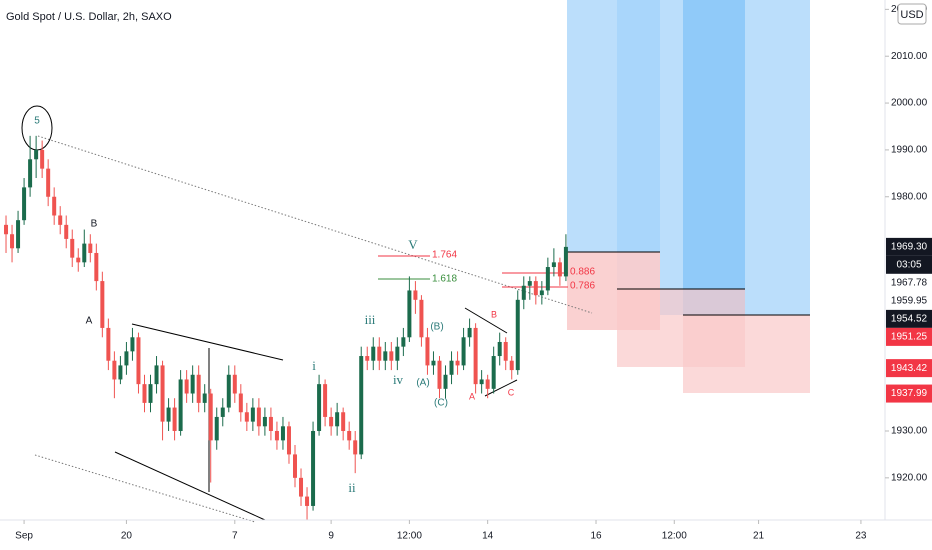  Describe the element at coordinates (759, 536) in the screenshot. I see `x-tick-label: 21` at that location.